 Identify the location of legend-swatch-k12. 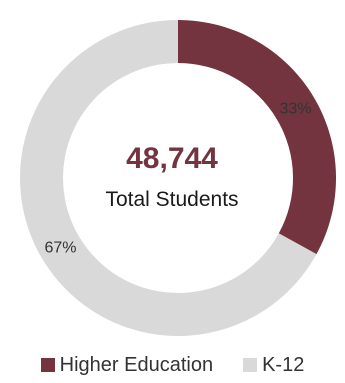
(250, 365).